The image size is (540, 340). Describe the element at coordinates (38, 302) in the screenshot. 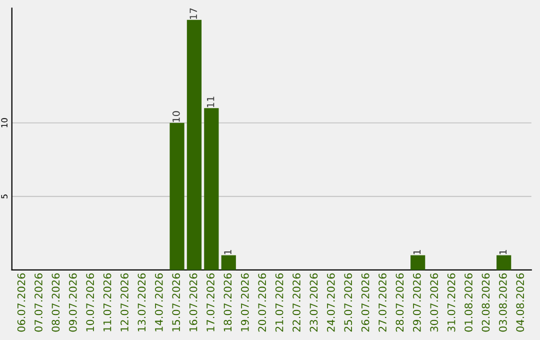

I see `x-tick-label: 07.07.2026` at that location.